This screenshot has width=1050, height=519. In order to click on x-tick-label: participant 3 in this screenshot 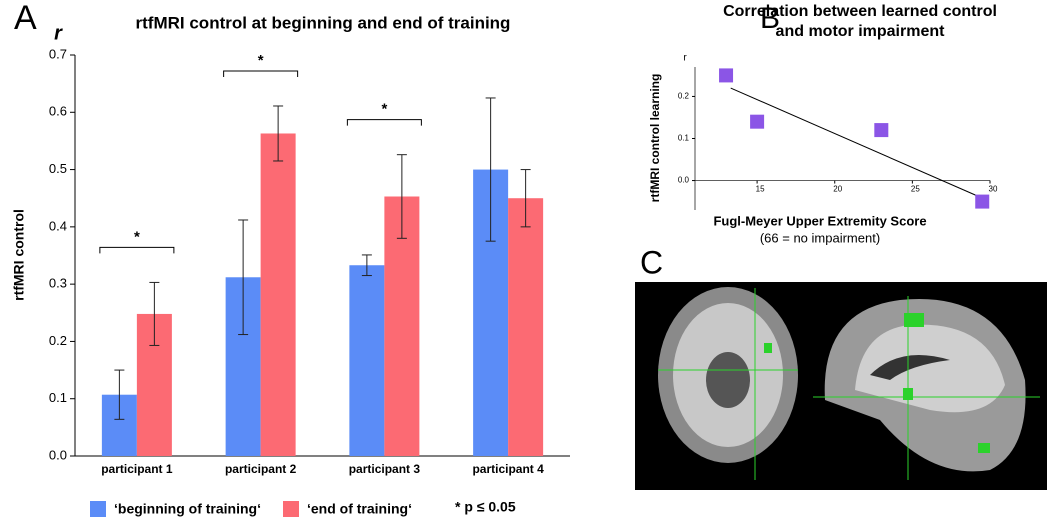, I will do `click(385, 469)`.